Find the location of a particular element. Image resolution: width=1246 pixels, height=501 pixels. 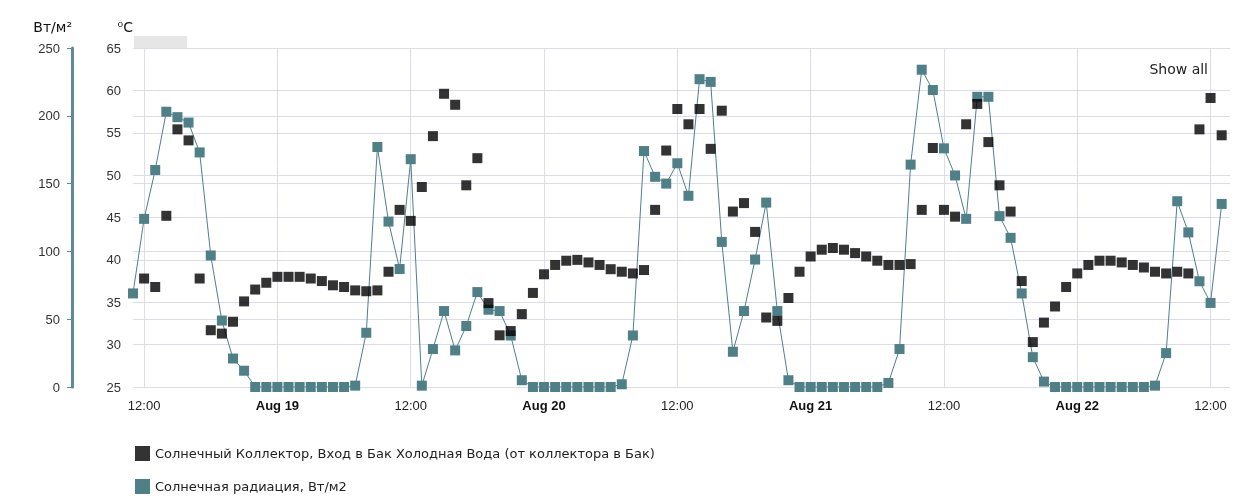

legend-label: Солнечный Коллектор, Вход в Бак Холодная Вода (от коллектора в Бак) is located at coordinates (405, 453).